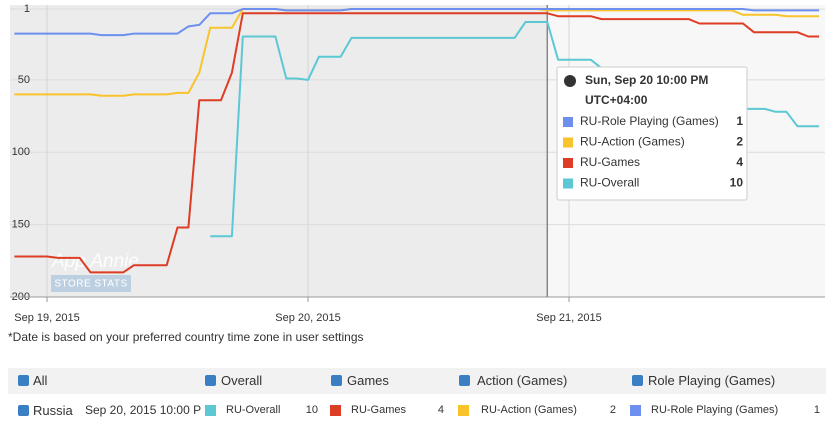 Image resolution: width=831 pixels, height=425 pixels. What do you see at coordinates (21, 225) in the screenshot?
I see `y-tick-label: 150` at bounding box center [21, 225].